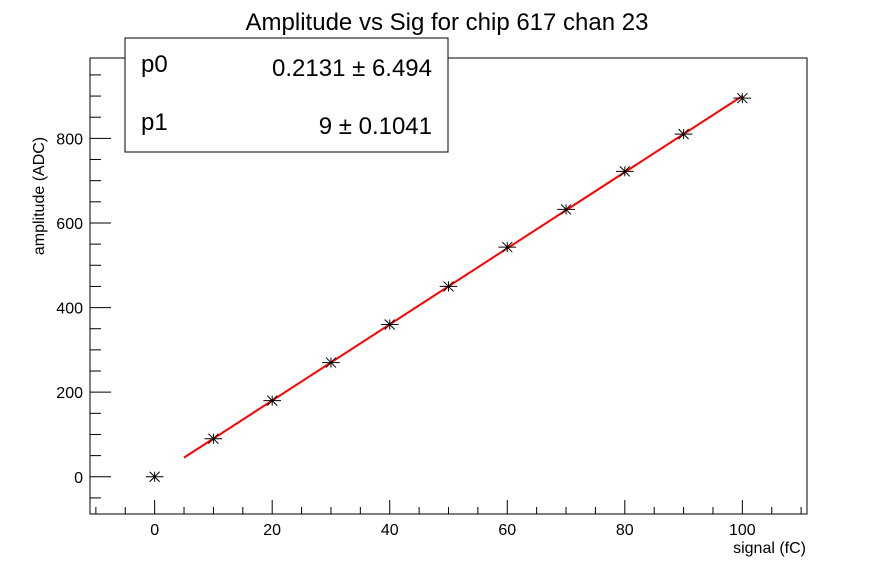 The height and width of the screenshot is (572, 896). I want to click on param-p1-value: 9 ± 0.1041, so click(375, 126).